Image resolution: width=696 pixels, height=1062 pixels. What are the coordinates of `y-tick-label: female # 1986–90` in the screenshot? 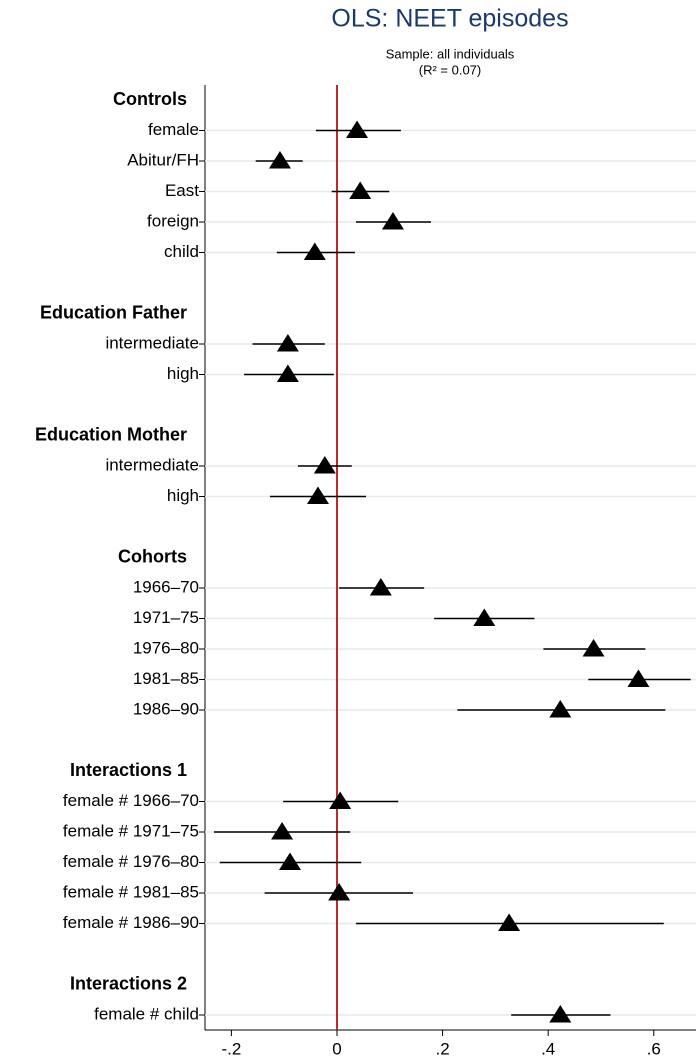 It's located at (131, 922).